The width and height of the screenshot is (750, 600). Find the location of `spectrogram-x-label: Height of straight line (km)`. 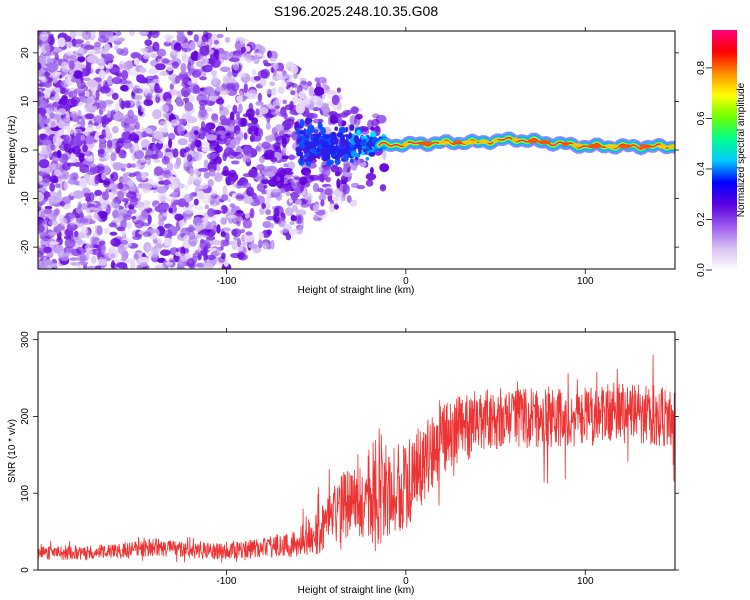

spectrogram-x-label: Height of straight line (km) is located at coordinates (356, 290).